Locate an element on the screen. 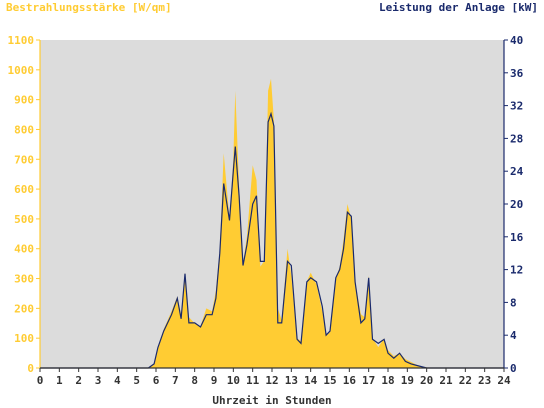 This screenshot has width=544, height=408. right-tick-label: 12 is located at coordinates (516, 270).